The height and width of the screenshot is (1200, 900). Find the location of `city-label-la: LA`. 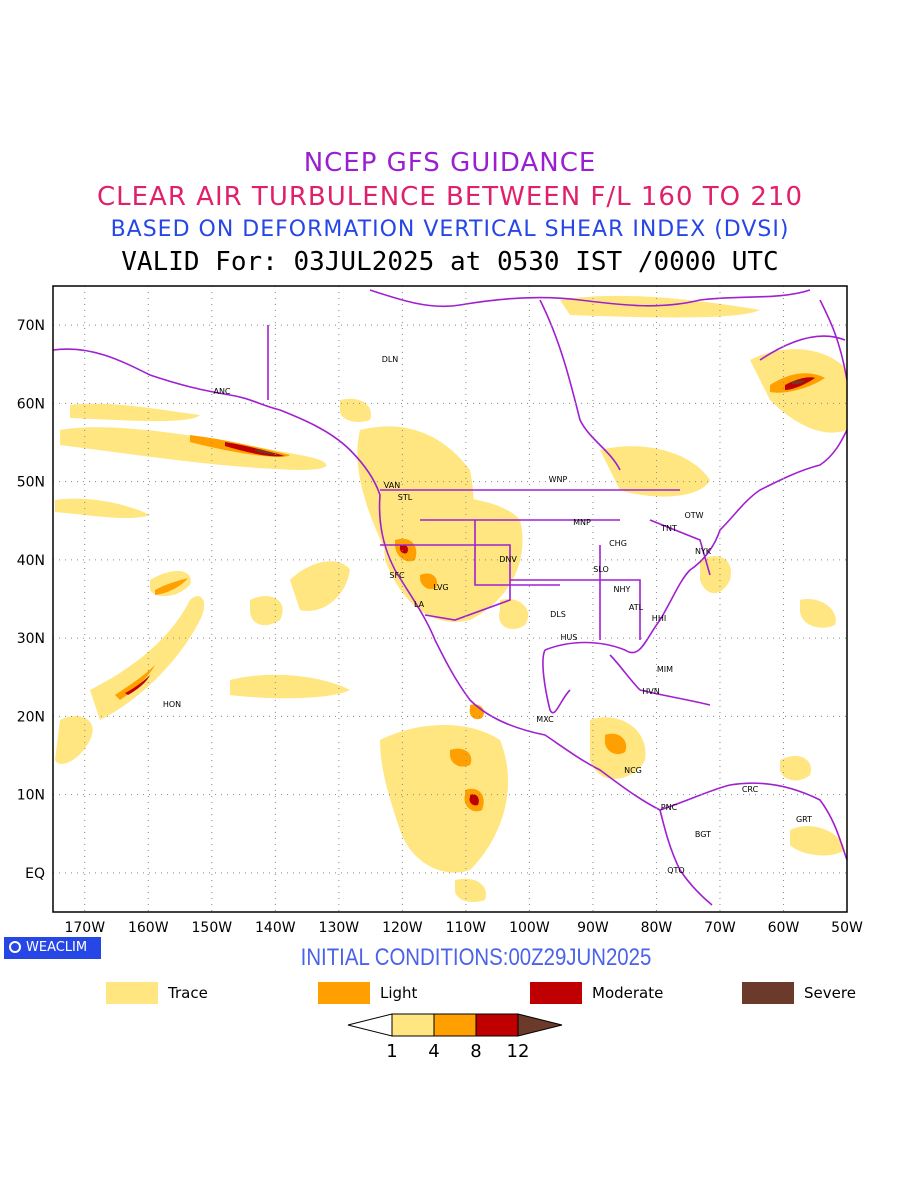

city-label-la: LA is located at coordinates (419, 604).